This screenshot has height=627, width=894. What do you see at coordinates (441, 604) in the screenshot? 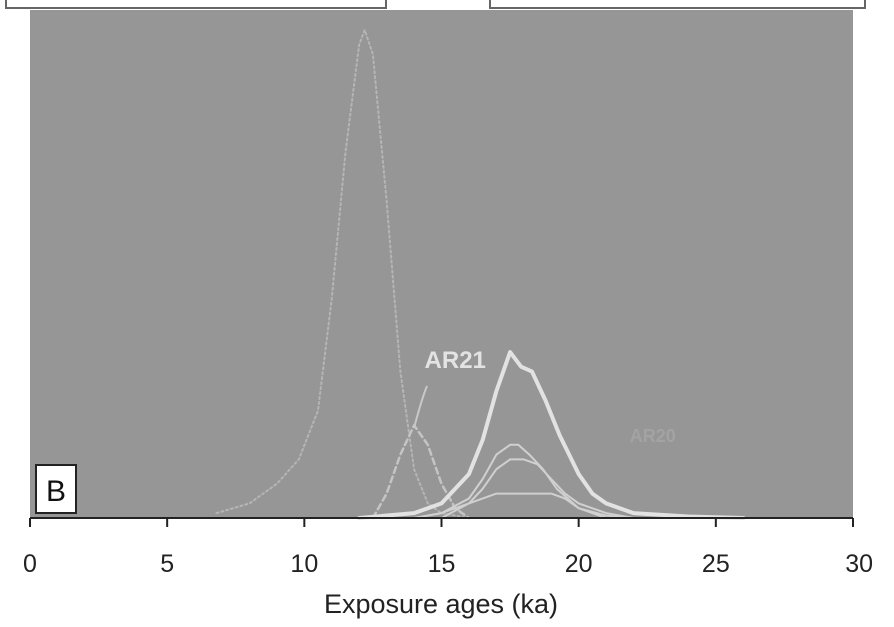
I see `x-axis-title: Exposure ages (ka)` at bounding box center [441, 604].